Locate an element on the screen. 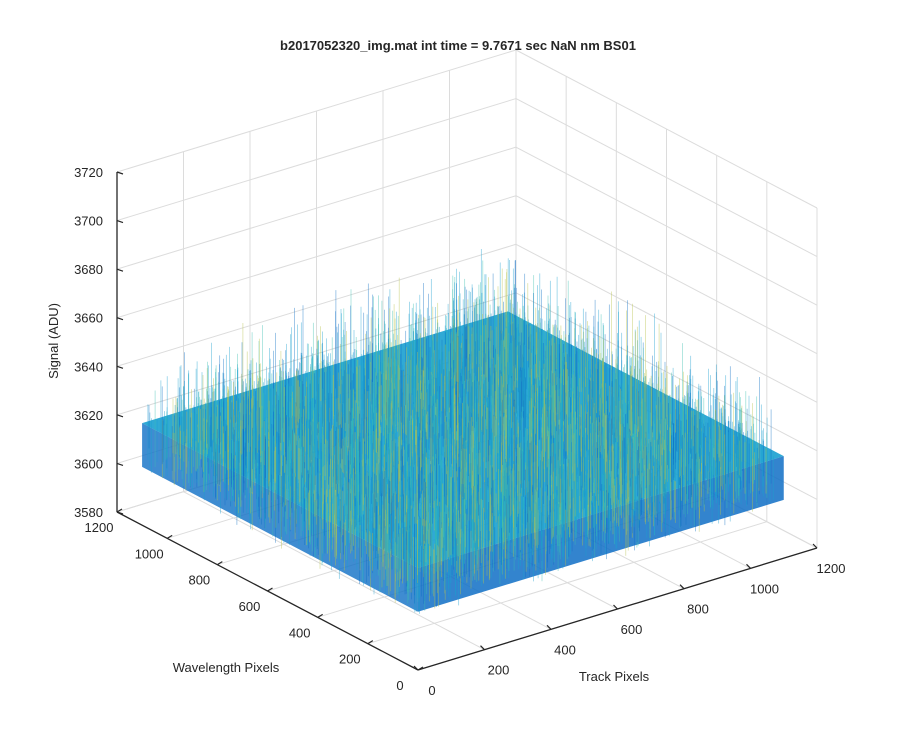  y-tick-label: 600 is located at coordinates (250, 606).